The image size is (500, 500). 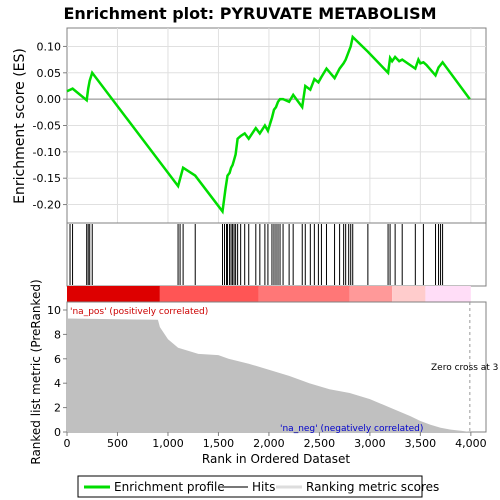 I want to click on metric-axis-label: Ranked list metric (PreRanked), so click(x=36, y=371).